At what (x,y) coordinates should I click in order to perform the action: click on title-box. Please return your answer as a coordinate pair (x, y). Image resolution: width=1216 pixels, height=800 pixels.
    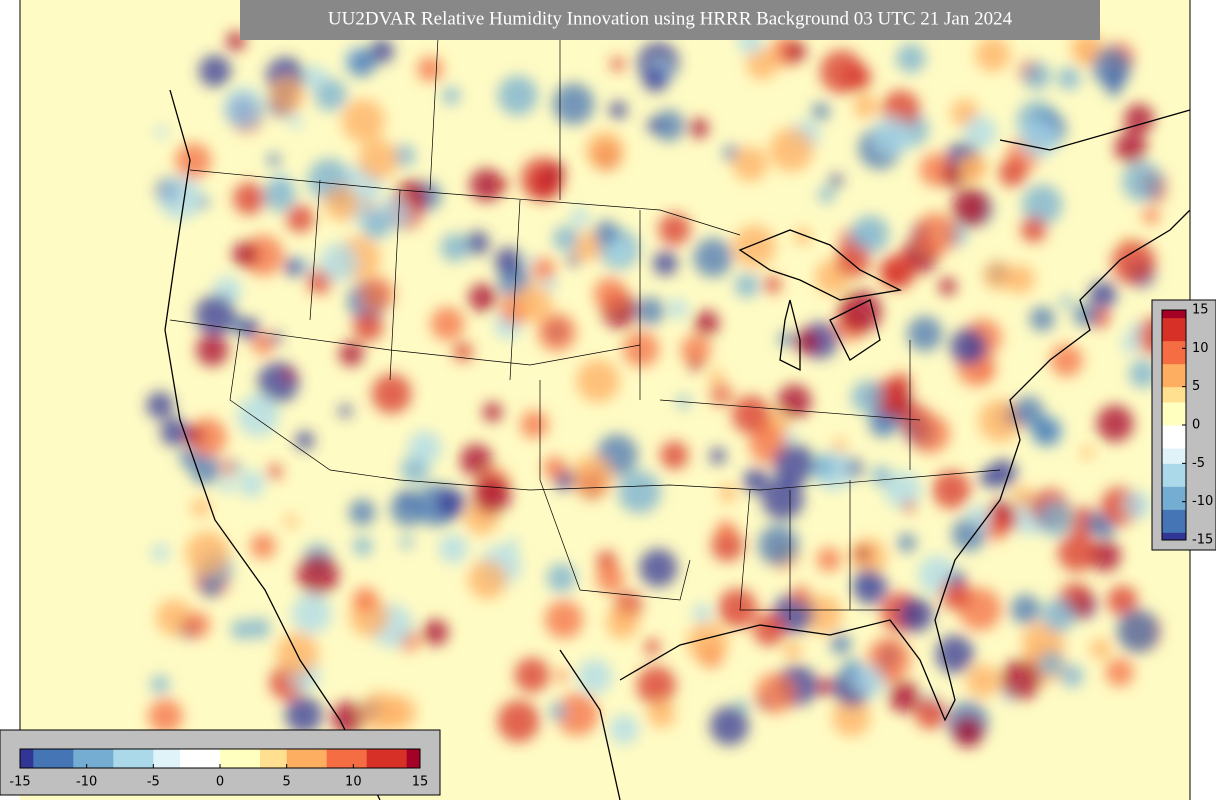
    Looking at the image, I should click on (670, 20).